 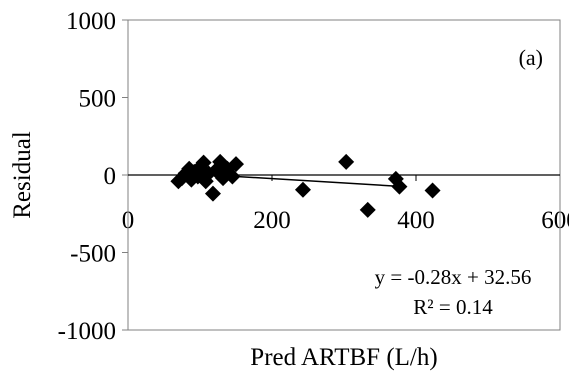 What do you see at coordinates (343, 357) in the screenshot?
I see `x-axis-title: Pred ARTBF (L/h)` at bounding box center [343, 357].